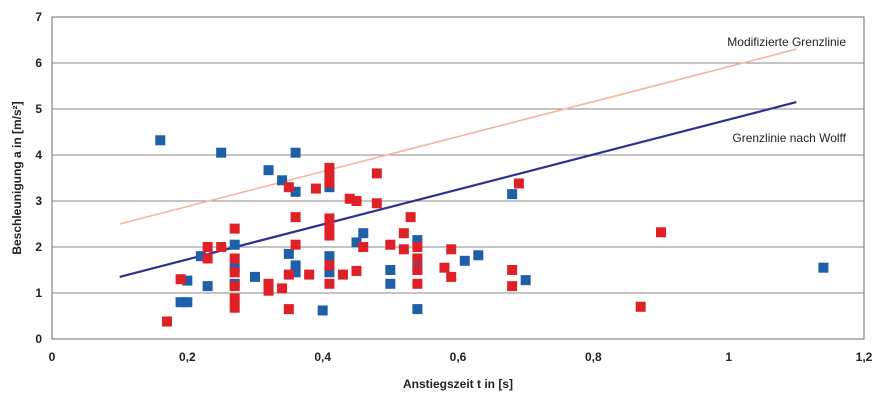  Describe the element at coordinates (458, 357) in the screenshot. I see `x-tick-label: 0,6` at that location.